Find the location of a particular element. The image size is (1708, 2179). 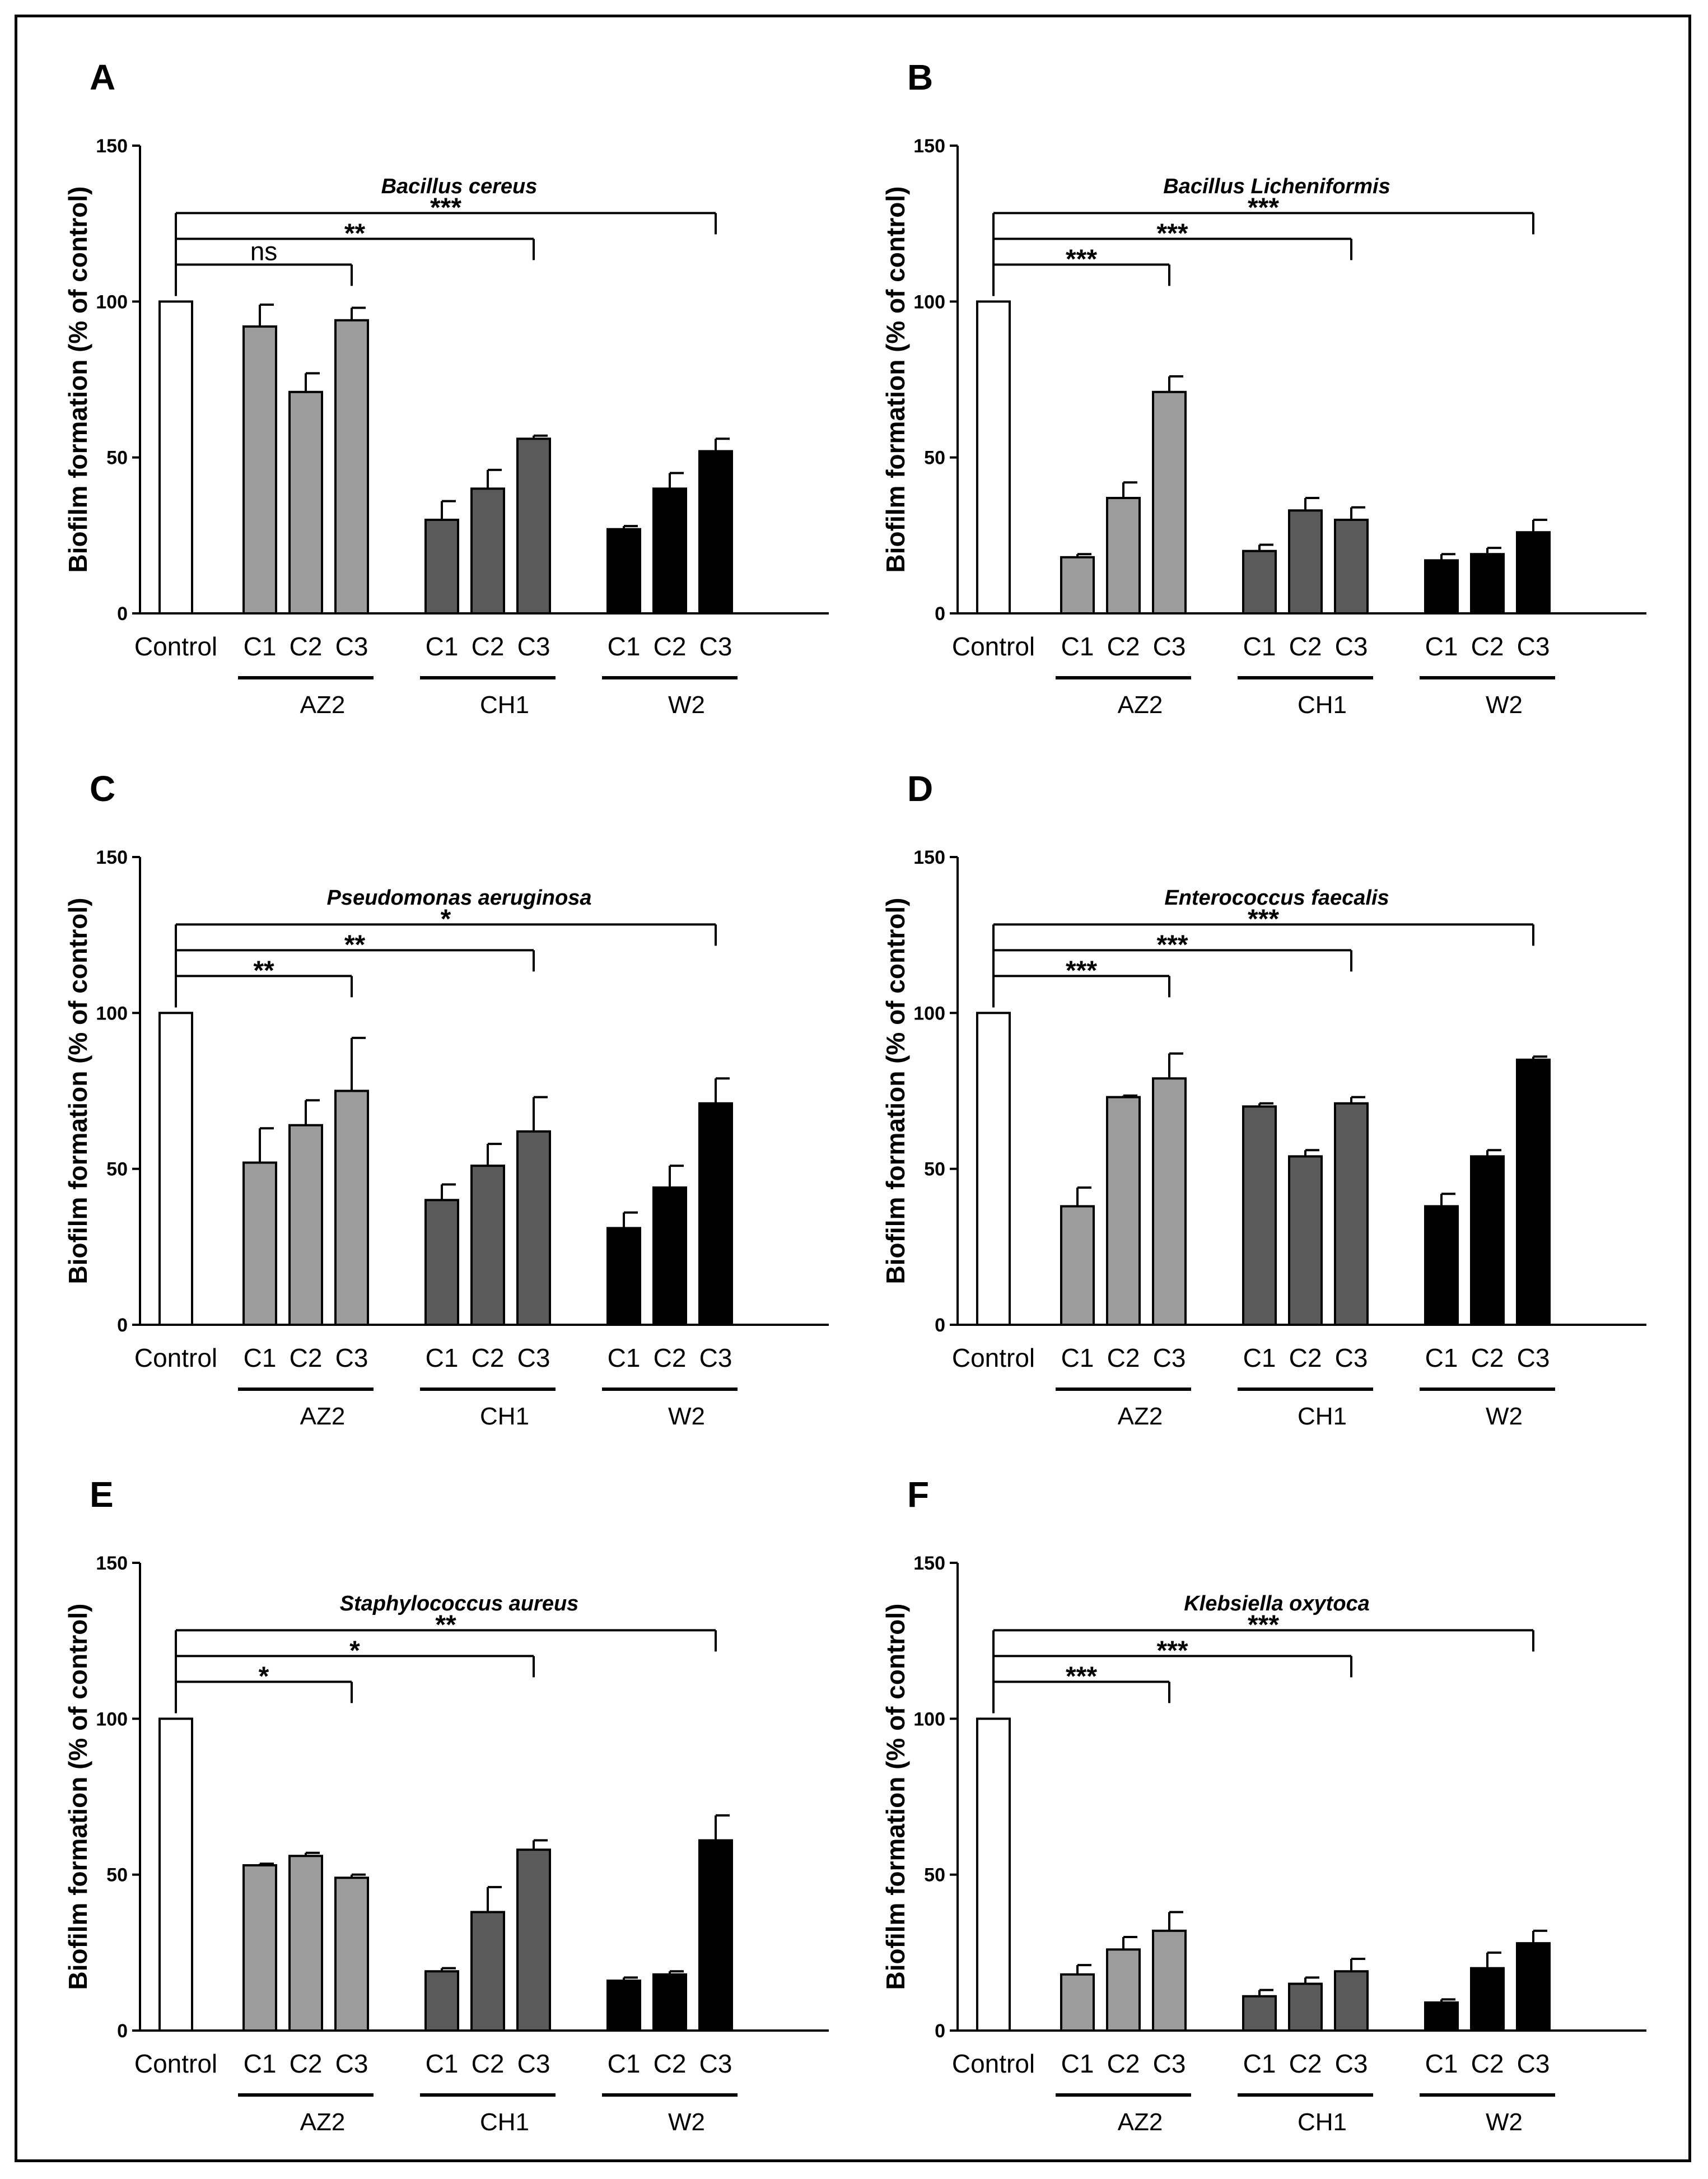

chart-title: Bacillus Licheniformis is located at coordinates (1277, 186).